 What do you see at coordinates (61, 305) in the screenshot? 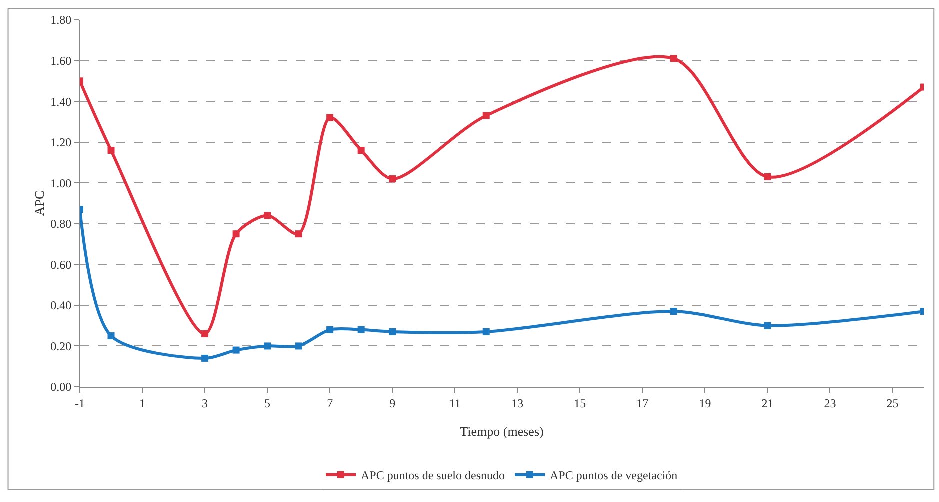
I see `y-tick-label: 0.40` at bounding box center [61, 305].